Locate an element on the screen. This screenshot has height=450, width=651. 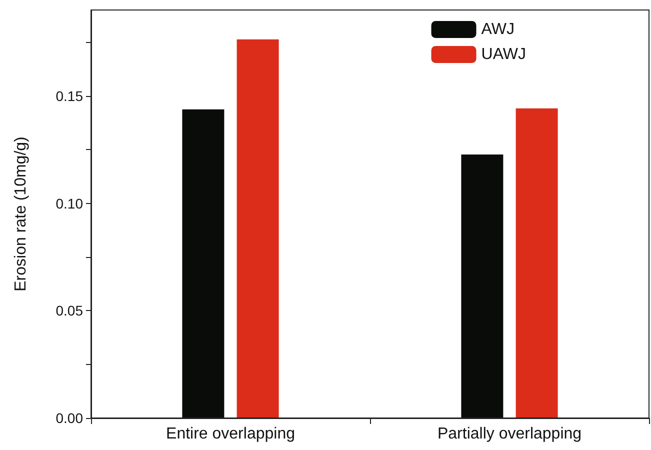
legend-label: UAWJ is located at coordinates (503, 54).